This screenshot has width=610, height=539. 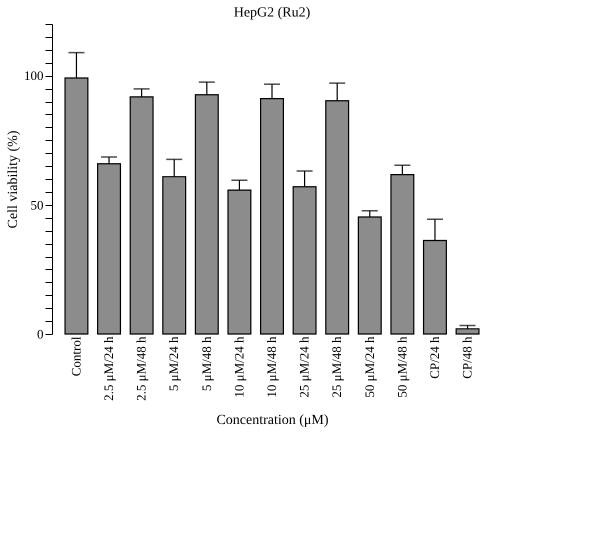 I want to click on x-tick-label: 5 μM/48 h, so click(x=206, y=364).